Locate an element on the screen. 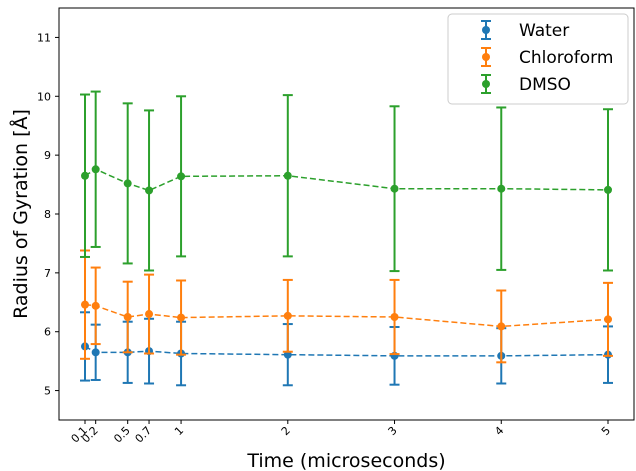 Image resolution: width=636 pixels, height=471 pixels. x-tick-label: 2 is located at coordinates (286, 431).